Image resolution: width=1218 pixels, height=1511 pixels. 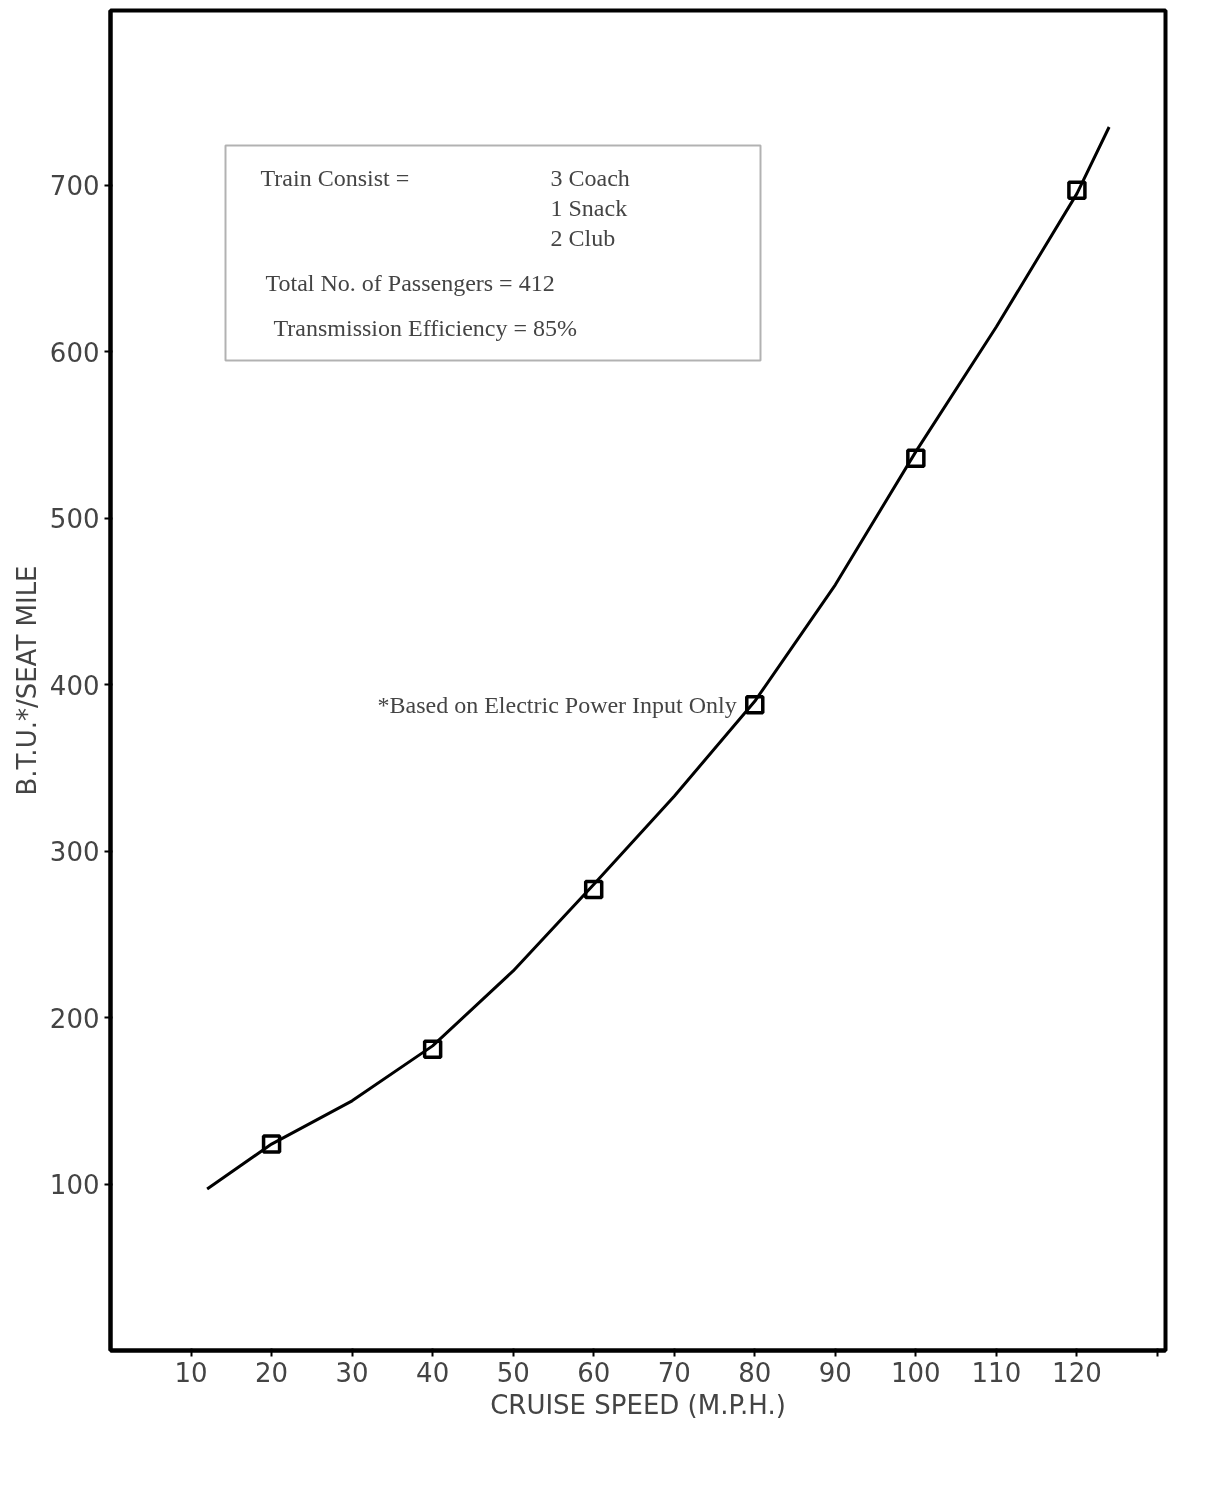 I want to click on annotation: Total No. of Passengers = 412, so click(x=410, y=282).